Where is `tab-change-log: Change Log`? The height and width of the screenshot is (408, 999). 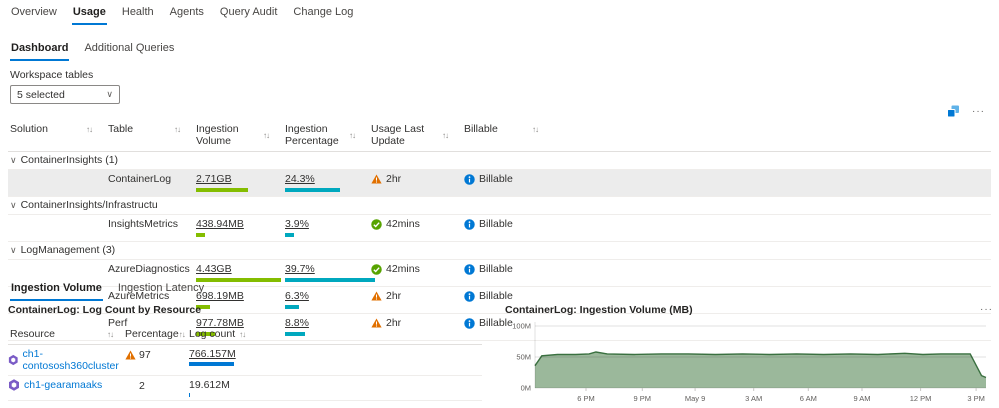 tab-change-log: Change Log is located at coordinates (323, 12).